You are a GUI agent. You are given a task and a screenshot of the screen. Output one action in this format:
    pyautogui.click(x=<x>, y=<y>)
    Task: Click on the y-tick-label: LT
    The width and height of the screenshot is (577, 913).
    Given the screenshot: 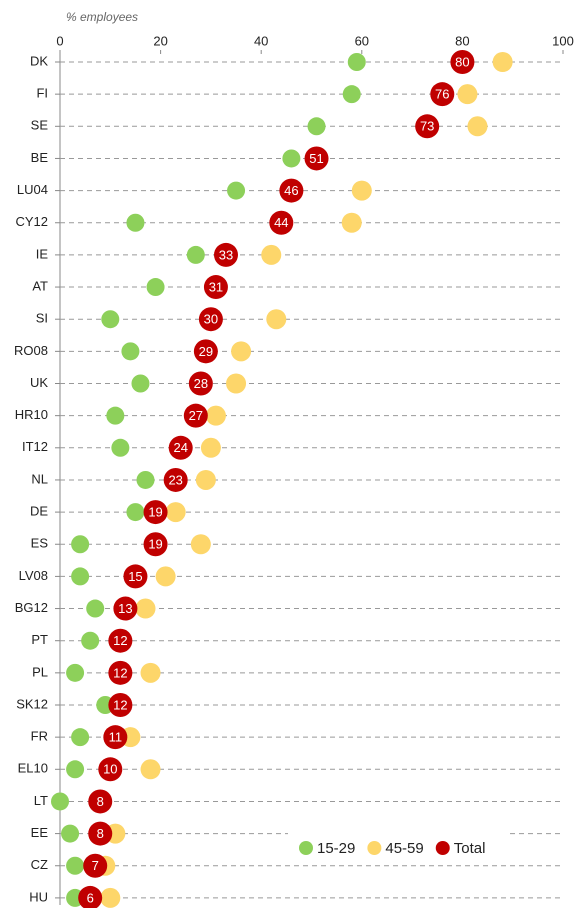 What is the action you would take?
    pyautogui.click(x=41, y=800)
    